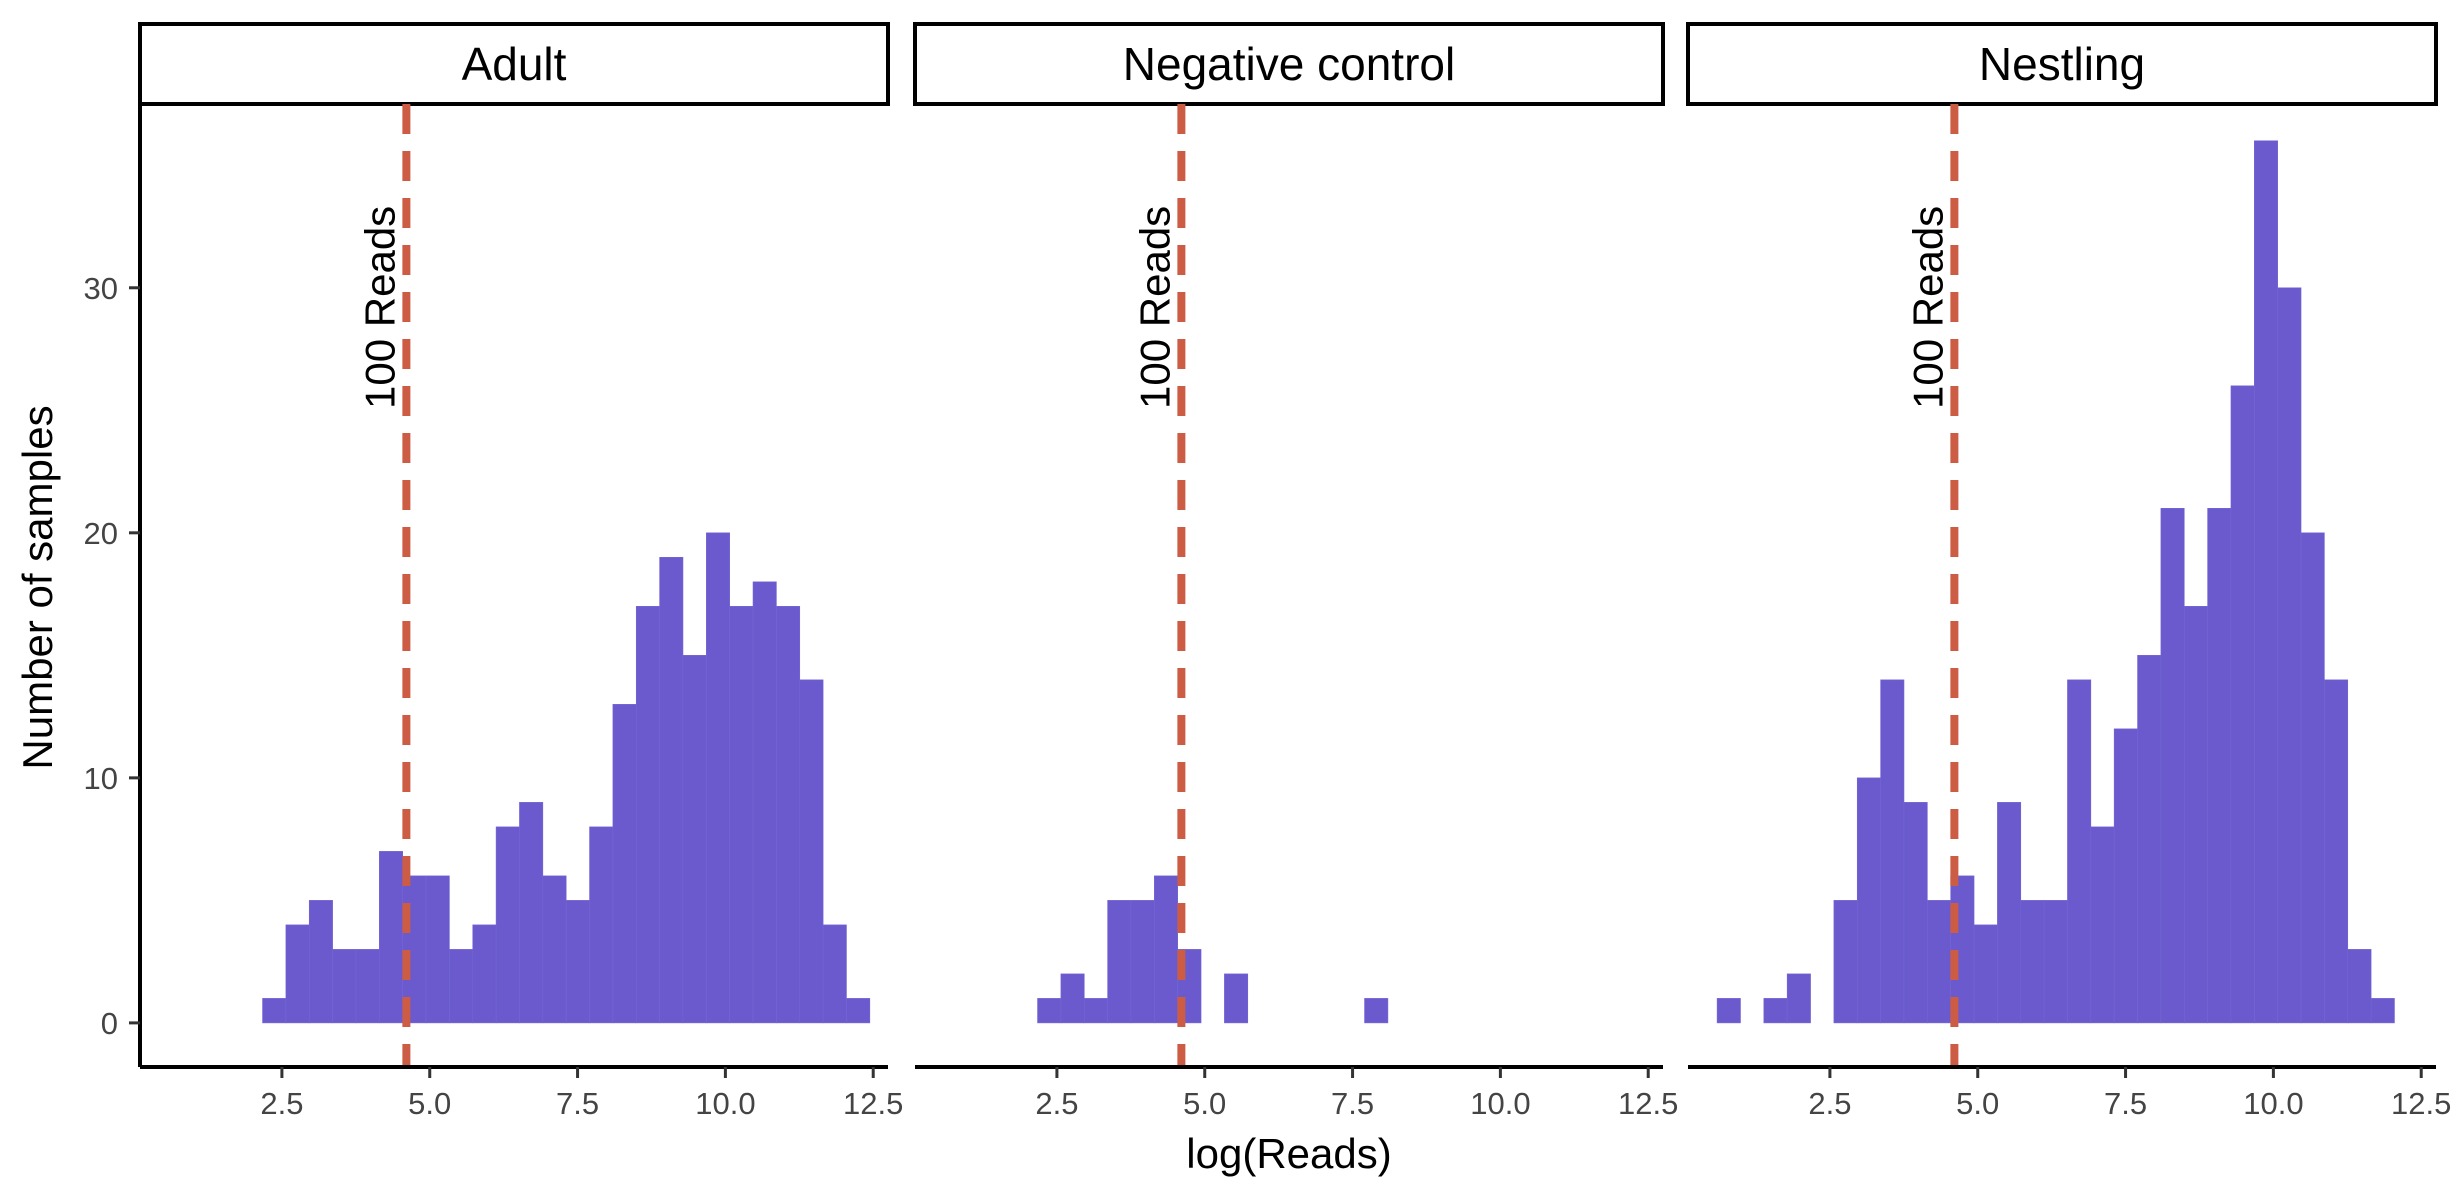 Image resolution: width=2460 pixels, height=1200 pixels. I want to click on y-axis-title: Number of samples, so click(37, 587).